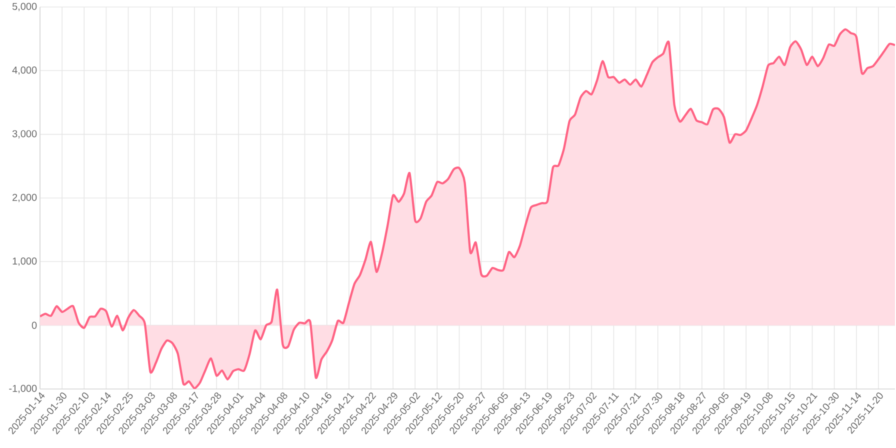 Image resolution: width=896 pixels, height=448 pixels. Describe the element at coordinates (24, 70) in the screenshot. I see `y-tick-label: 4,000` at that location.